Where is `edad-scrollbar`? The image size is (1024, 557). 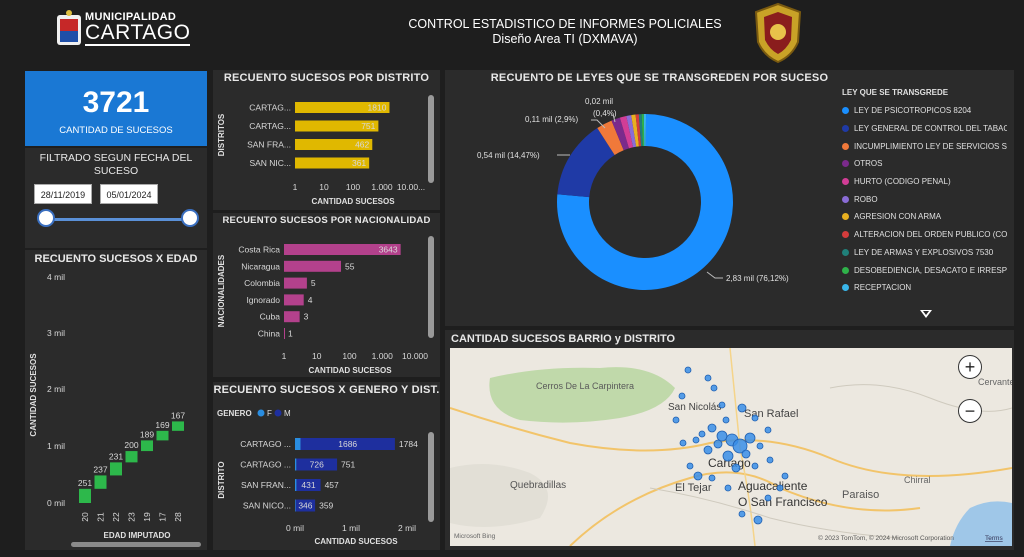
edad-scrollbar is located at coordinates (136, 544).